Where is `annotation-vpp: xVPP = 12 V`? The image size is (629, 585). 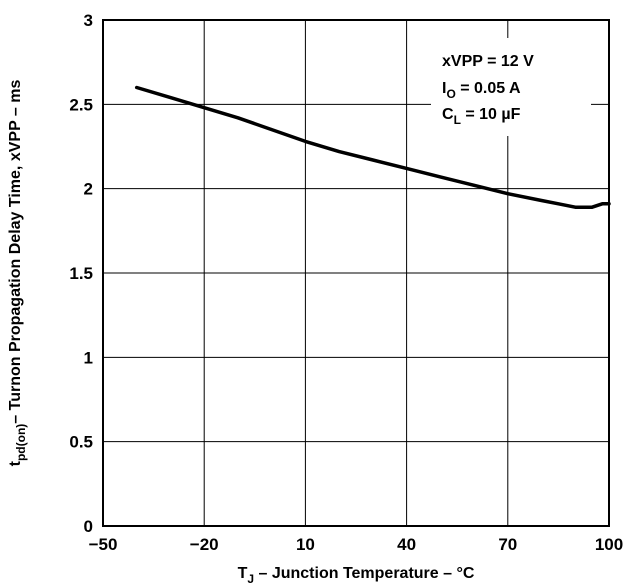 annotation-vpp: xVPP = 12 V is located at coordinates (488, 61).